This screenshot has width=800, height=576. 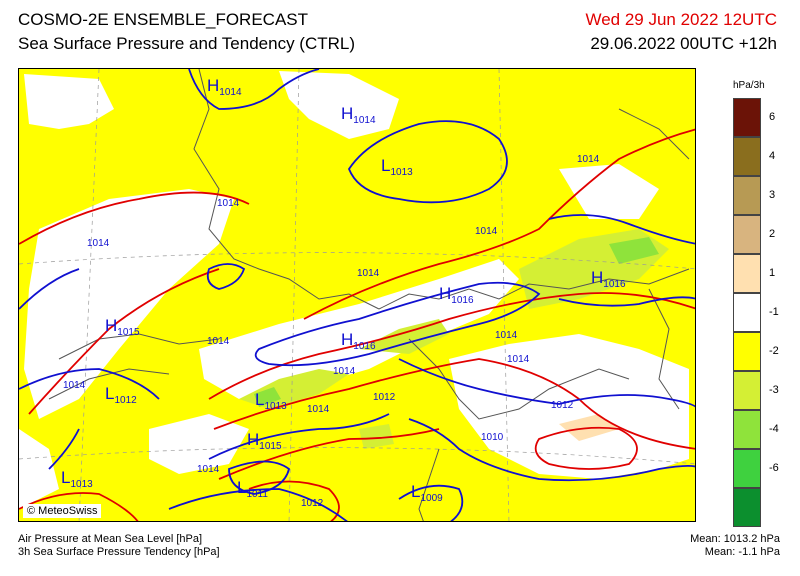 What do you see at coordinates (772, 233) in the screenshot?
I see `legend-label: 2` at bounding box center [772, 233].